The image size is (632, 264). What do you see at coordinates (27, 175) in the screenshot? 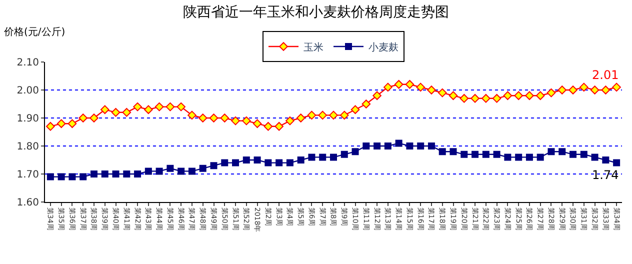
I see `y-tick-label: 1.70` at bounding box center [27, 175].